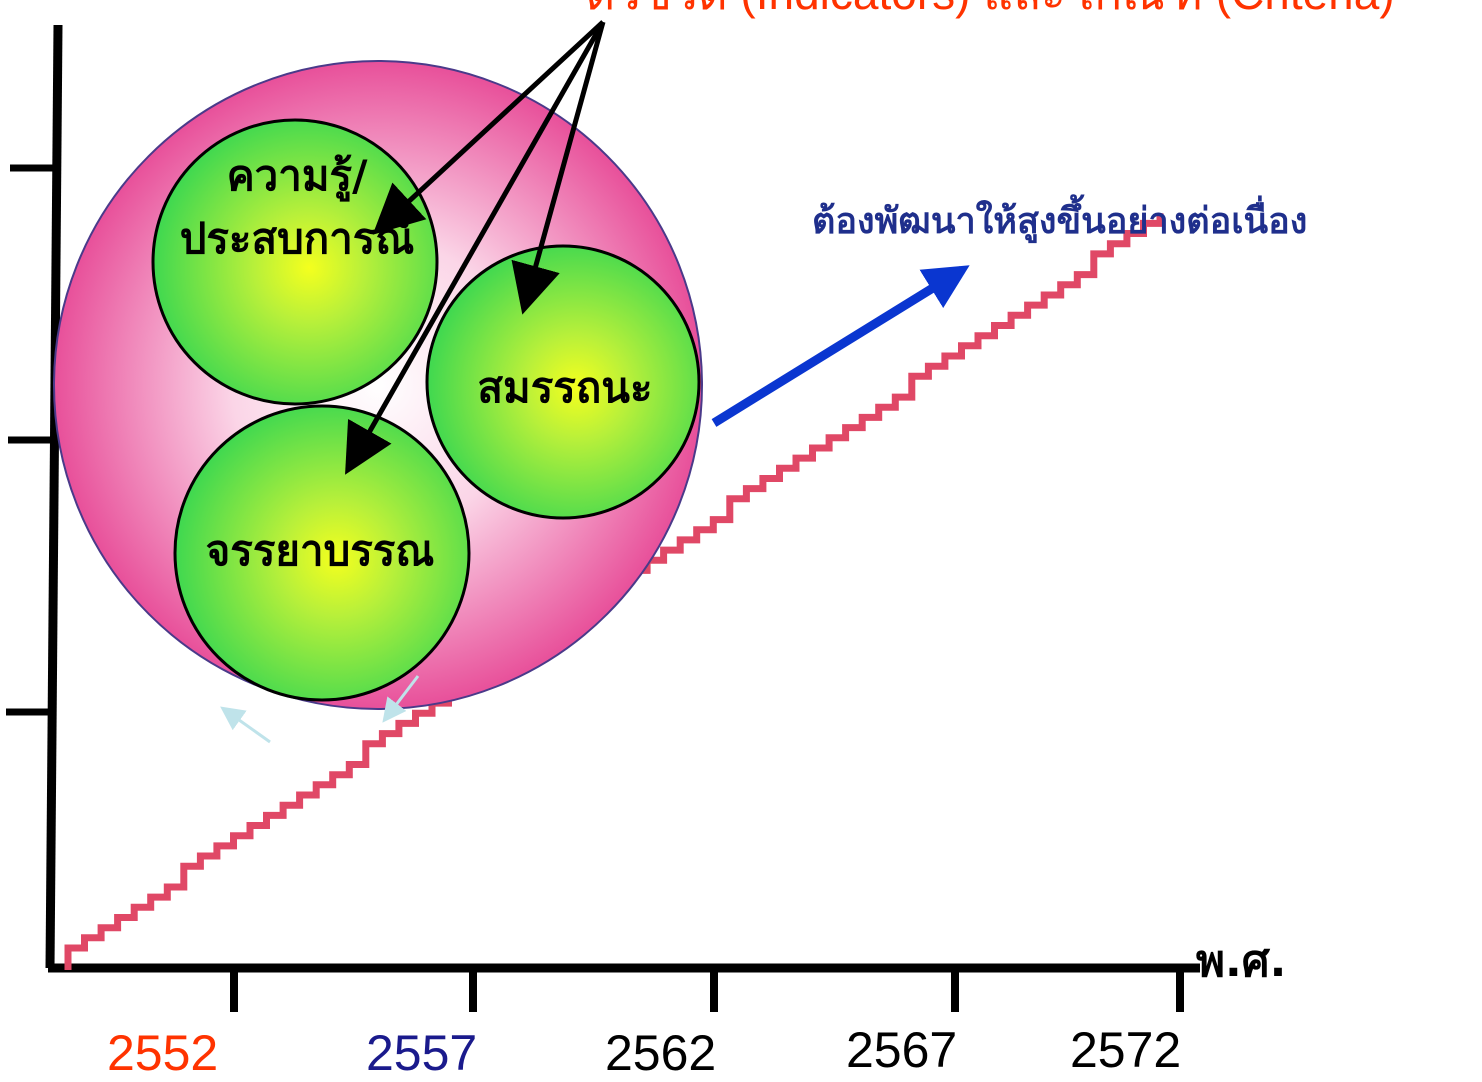 This screenshot has height=1082, width=1482. What do you see at coordinates (54, 496) in the screenshot?
I see `y-axis` at bounding box center [54, 496].